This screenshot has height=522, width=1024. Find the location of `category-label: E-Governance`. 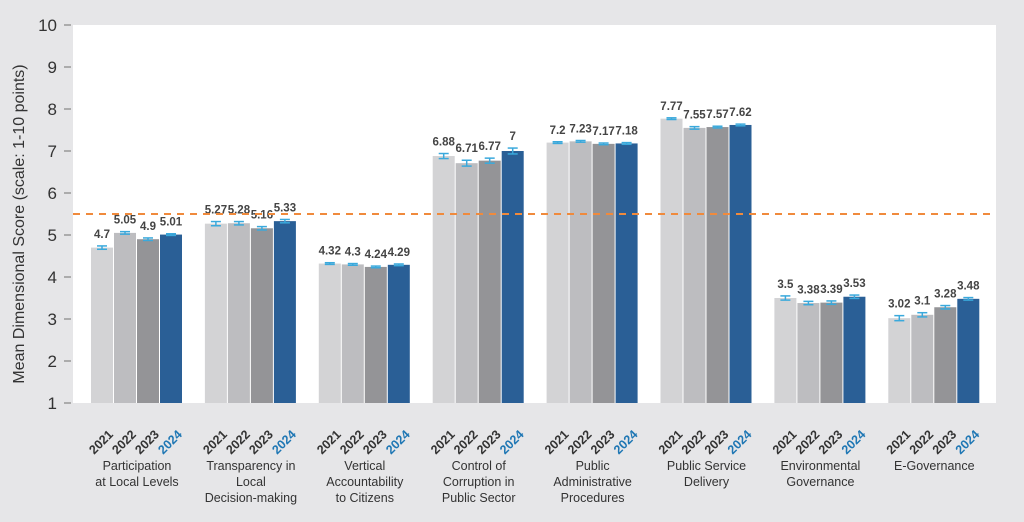

category-label: E-Governance is located at coordinates (934, 466).